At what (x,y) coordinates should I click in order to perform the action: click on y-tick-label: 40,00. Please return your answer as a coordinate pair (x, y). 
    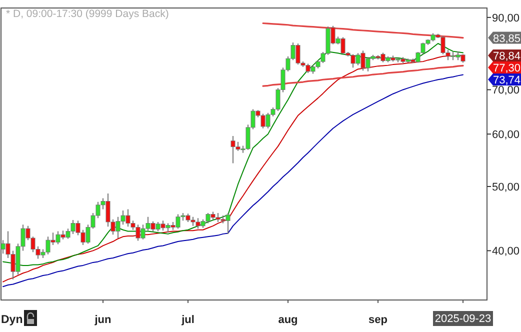
    Looking at the image, I should click on (506, 252).